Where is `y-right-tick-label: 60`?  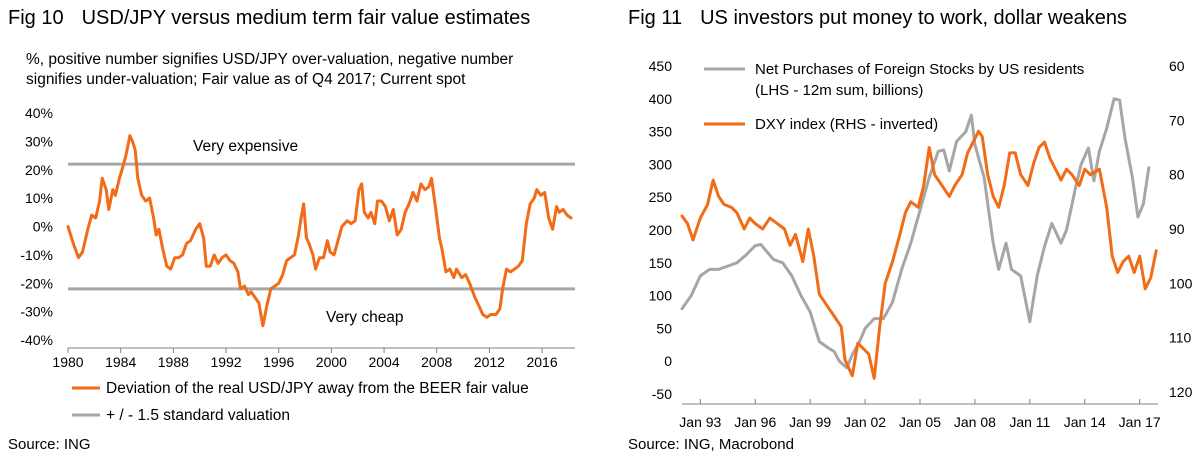
y-right-tick-label: 60 is located at coordinates (1177, 66).